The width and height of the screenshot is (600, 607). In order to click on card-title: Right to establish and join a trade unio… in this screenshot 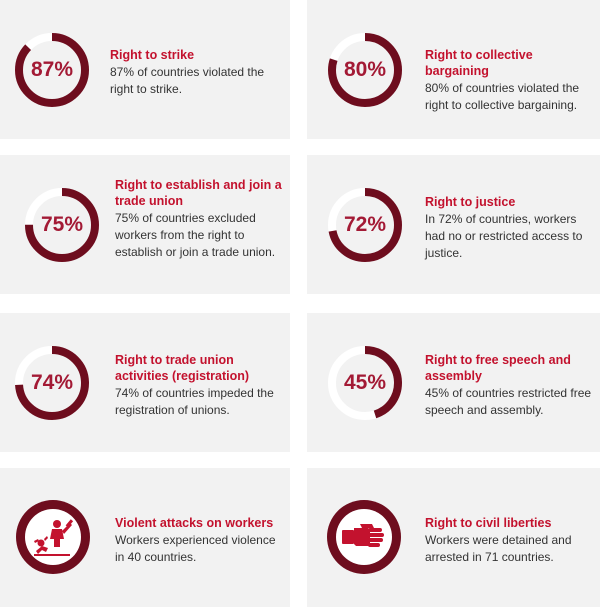, I will do `click(198, 193)`.